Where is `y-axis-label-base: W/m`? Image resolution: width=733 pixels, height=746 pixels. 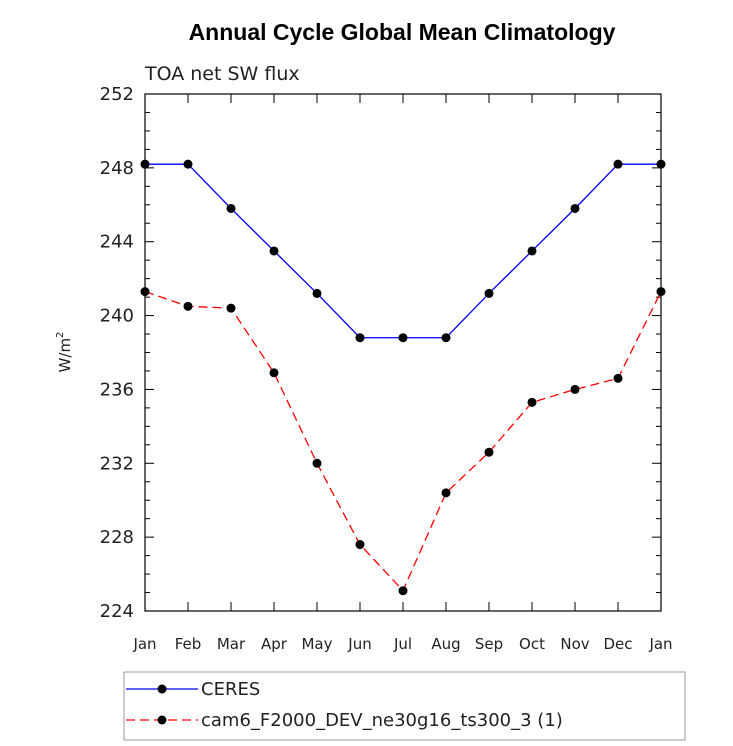 y-axis-label-base: W/m is located at coordinates (65, 355).